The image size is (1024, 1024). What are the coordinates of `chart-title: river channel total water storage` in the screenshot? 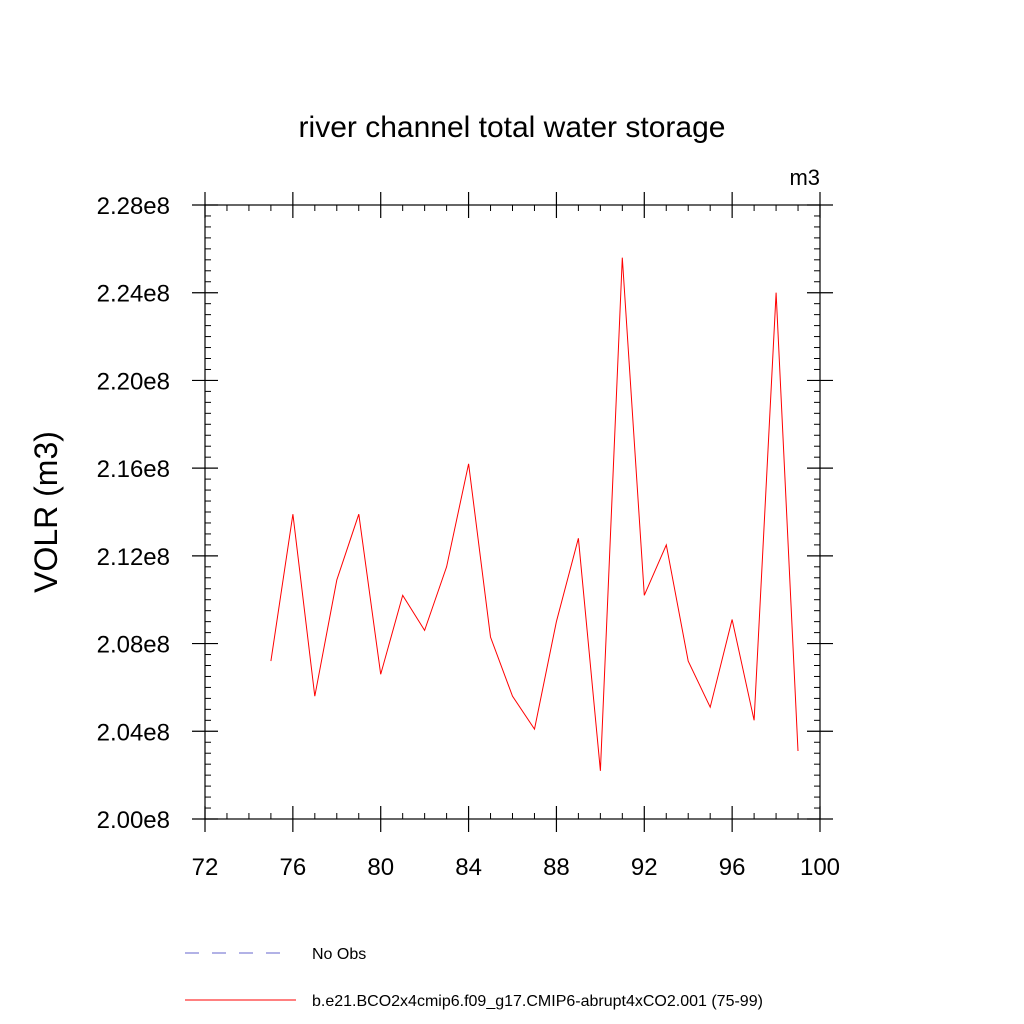 It's located at (512, 127).